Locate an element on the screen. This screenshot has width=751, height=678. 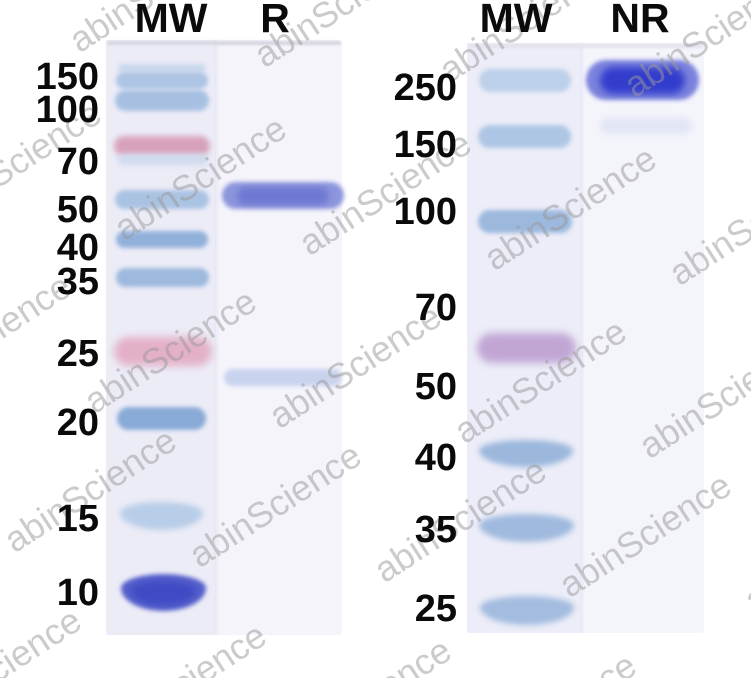
marker-band-70-blue is located at coordinates (163, 159).